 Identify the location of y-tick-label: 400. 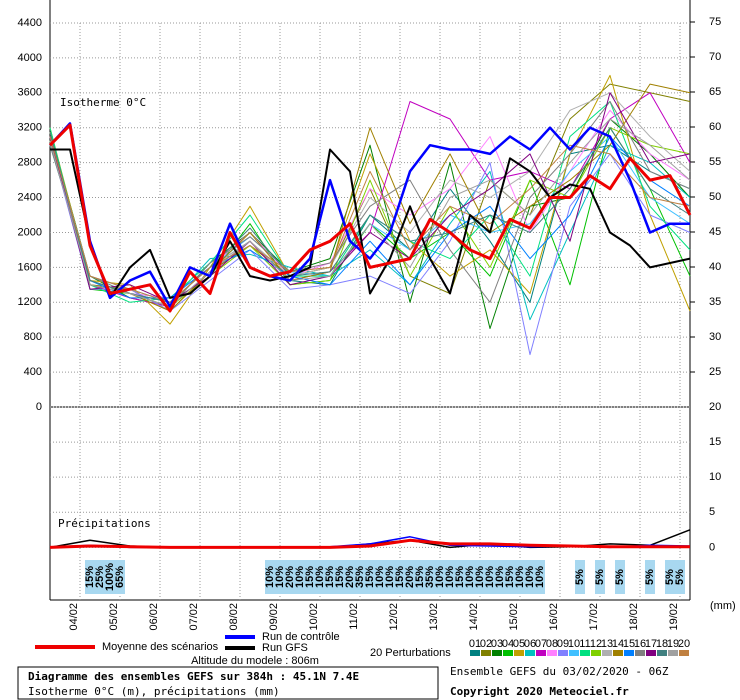
(33, 372).